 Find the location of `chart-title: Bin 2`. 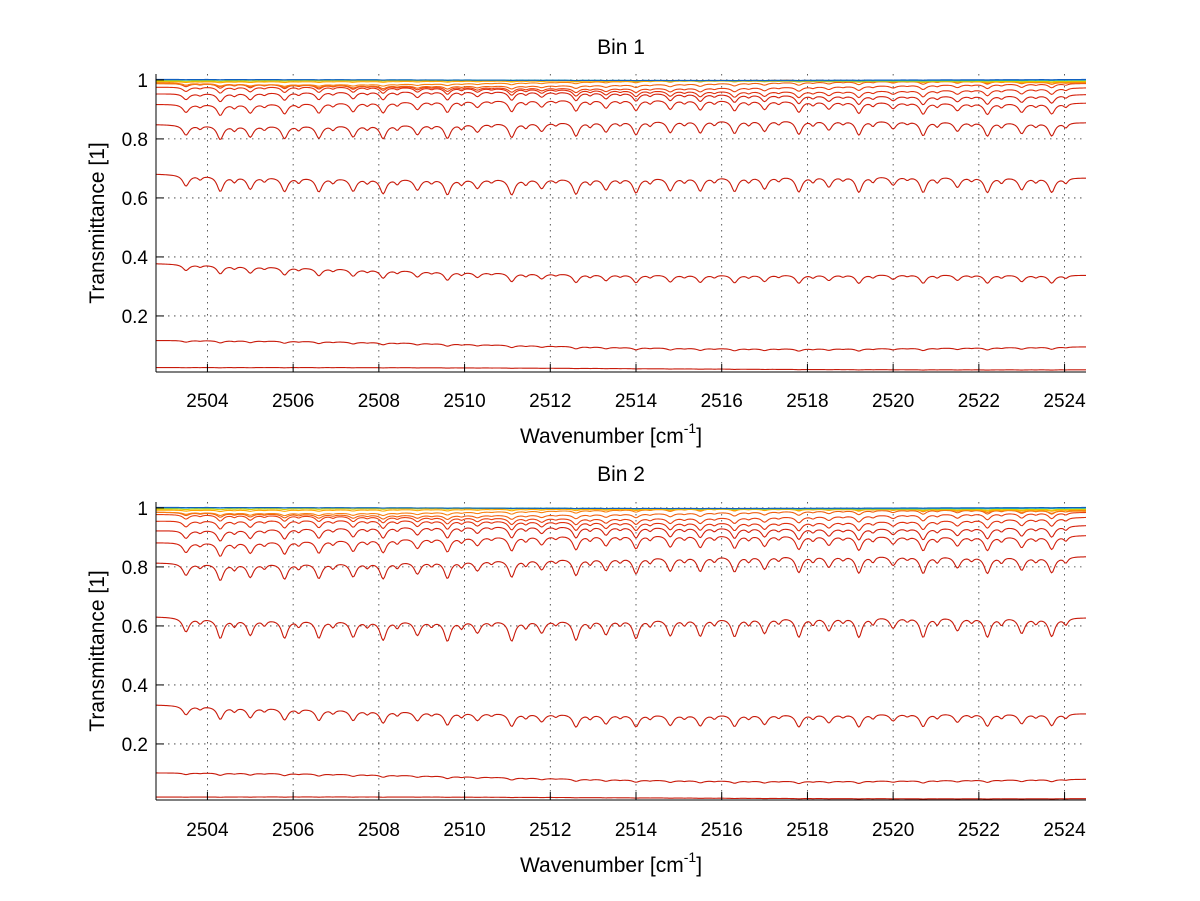

chart-title: Bin 2 is located at coordinates (621, 474).